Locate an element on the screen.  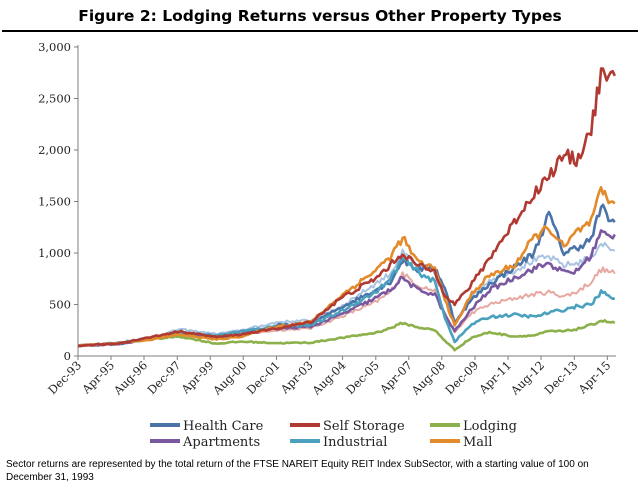
y-axis: 0 500 1,000 1,500 2,000 2,500 3,000 is located at coordinates (58, 201).